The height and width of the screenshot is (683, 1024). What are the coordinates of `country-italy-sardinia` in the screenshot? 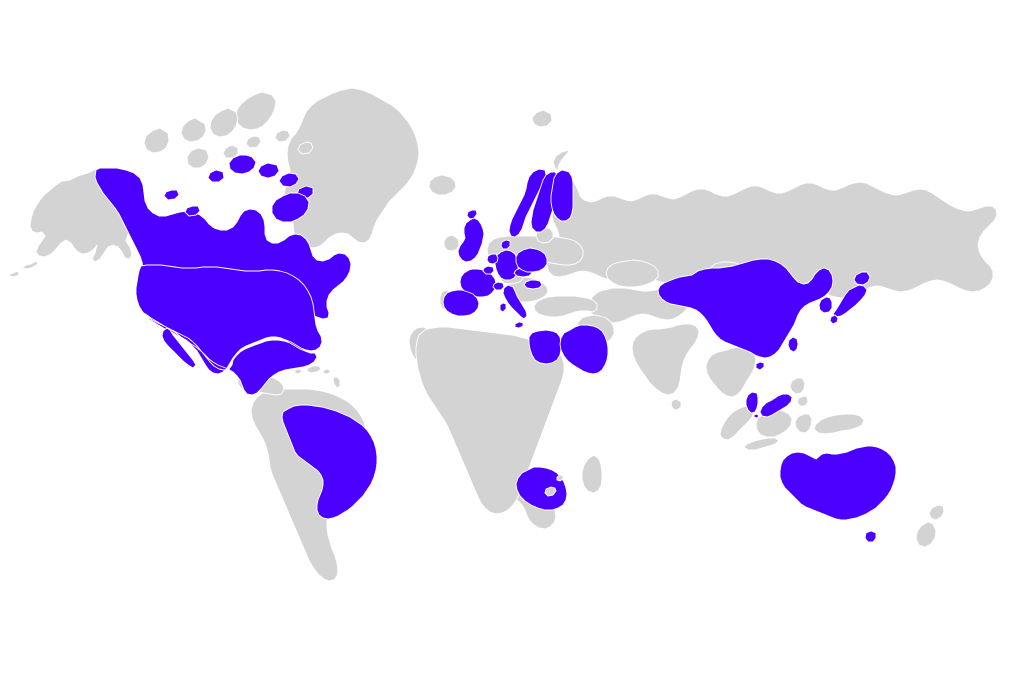 It's located at (503, 307).